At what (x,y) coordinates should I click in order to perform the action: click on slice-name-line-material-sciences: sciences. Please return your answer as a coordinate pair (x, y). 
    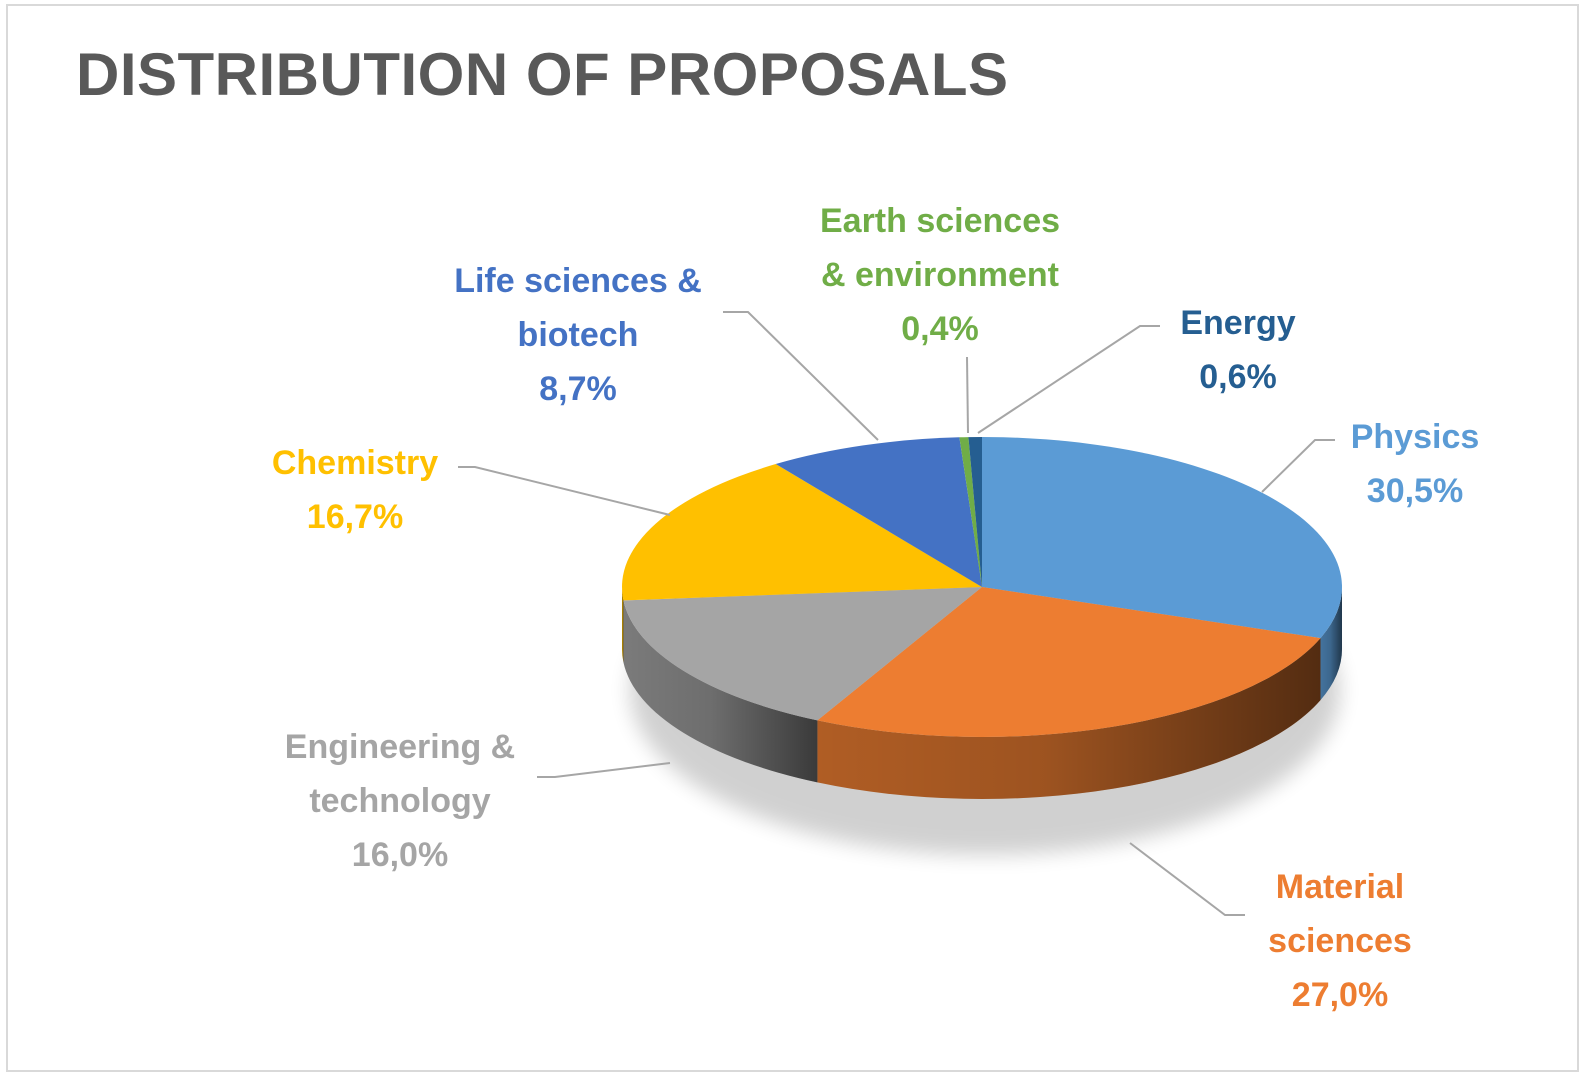
    Looking at the image, I should click on (1340, 941).